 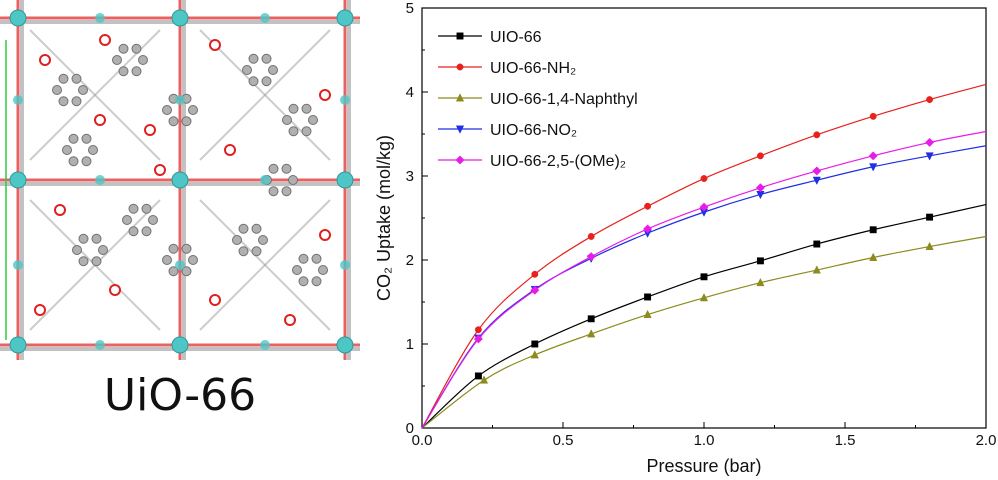 I want to click on y-tick-label: 0, so click(x=410, y=428).